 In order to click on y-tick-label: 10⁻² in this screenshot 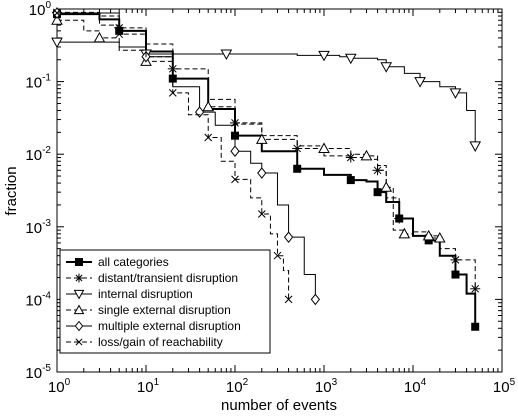, I will do `click(38, 154)`.